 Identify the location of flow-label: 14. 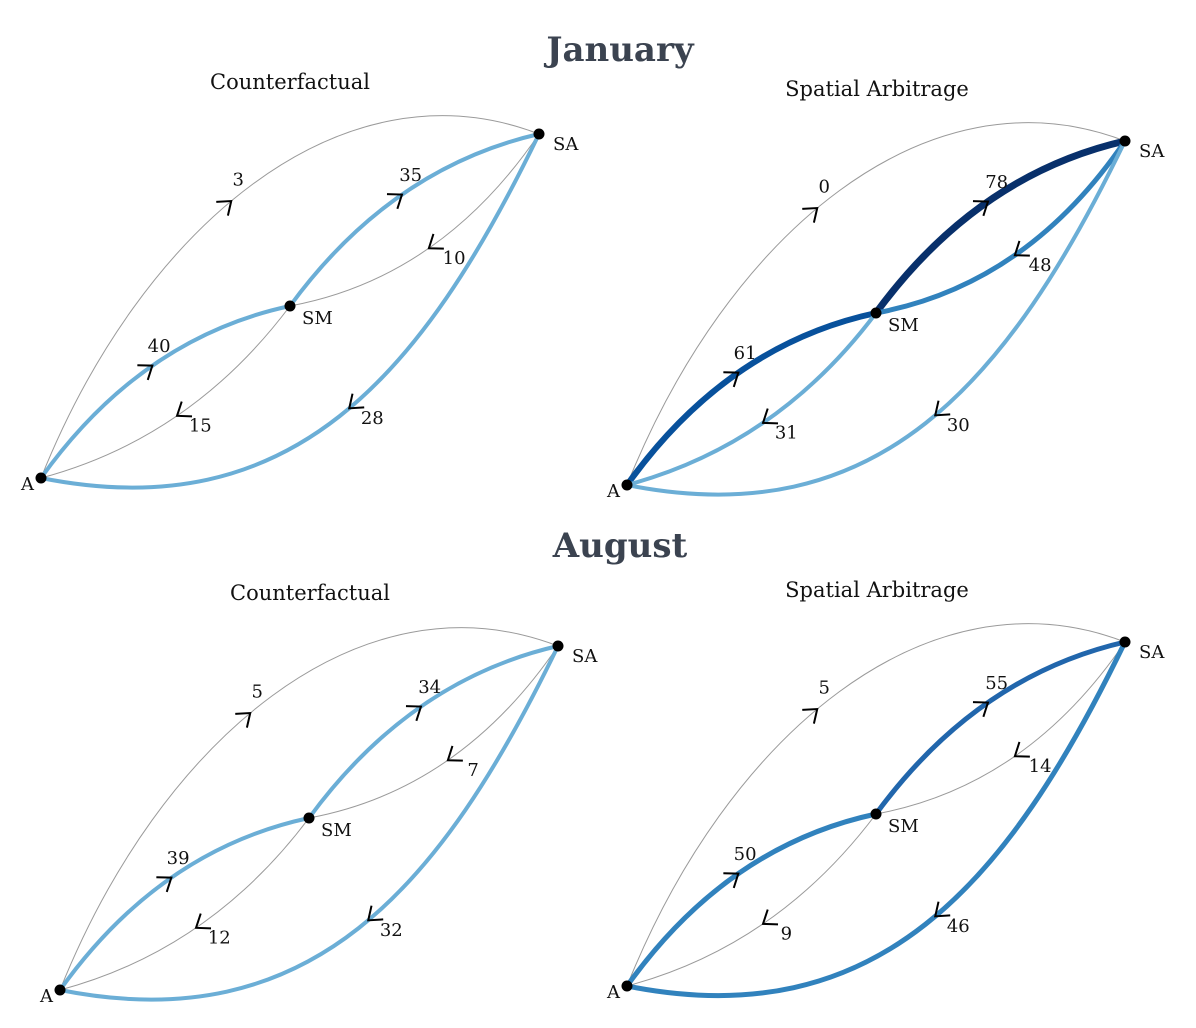
(1040, 766).